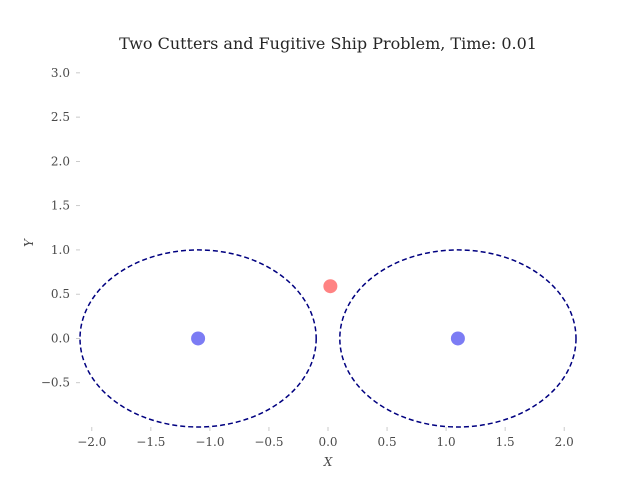 This screenshot has height=480, width=640. What do you see at coordinates (60, 117) in the screenshot?
I see `y-tick-label: 2.5` at bounding box center [60, 117].